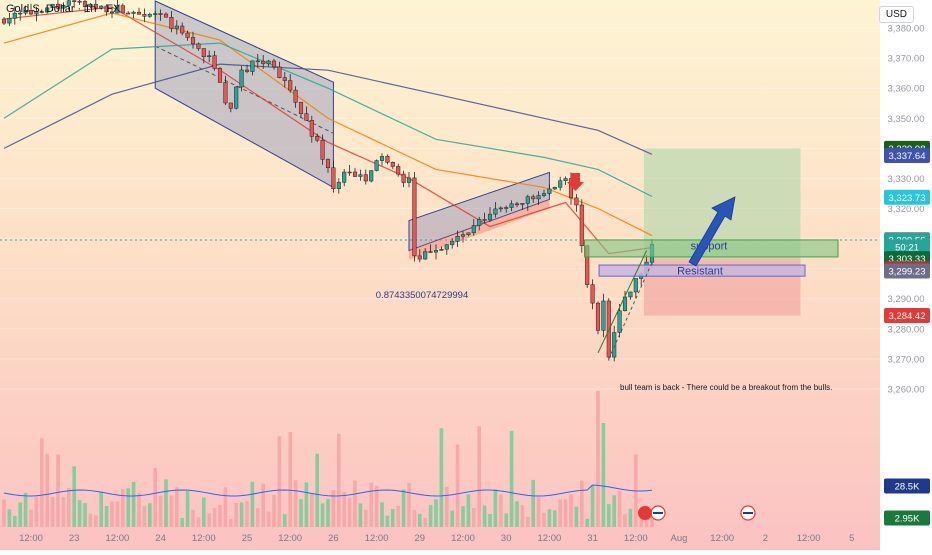  I want to click on ma-navy-line, so click(328, 109).